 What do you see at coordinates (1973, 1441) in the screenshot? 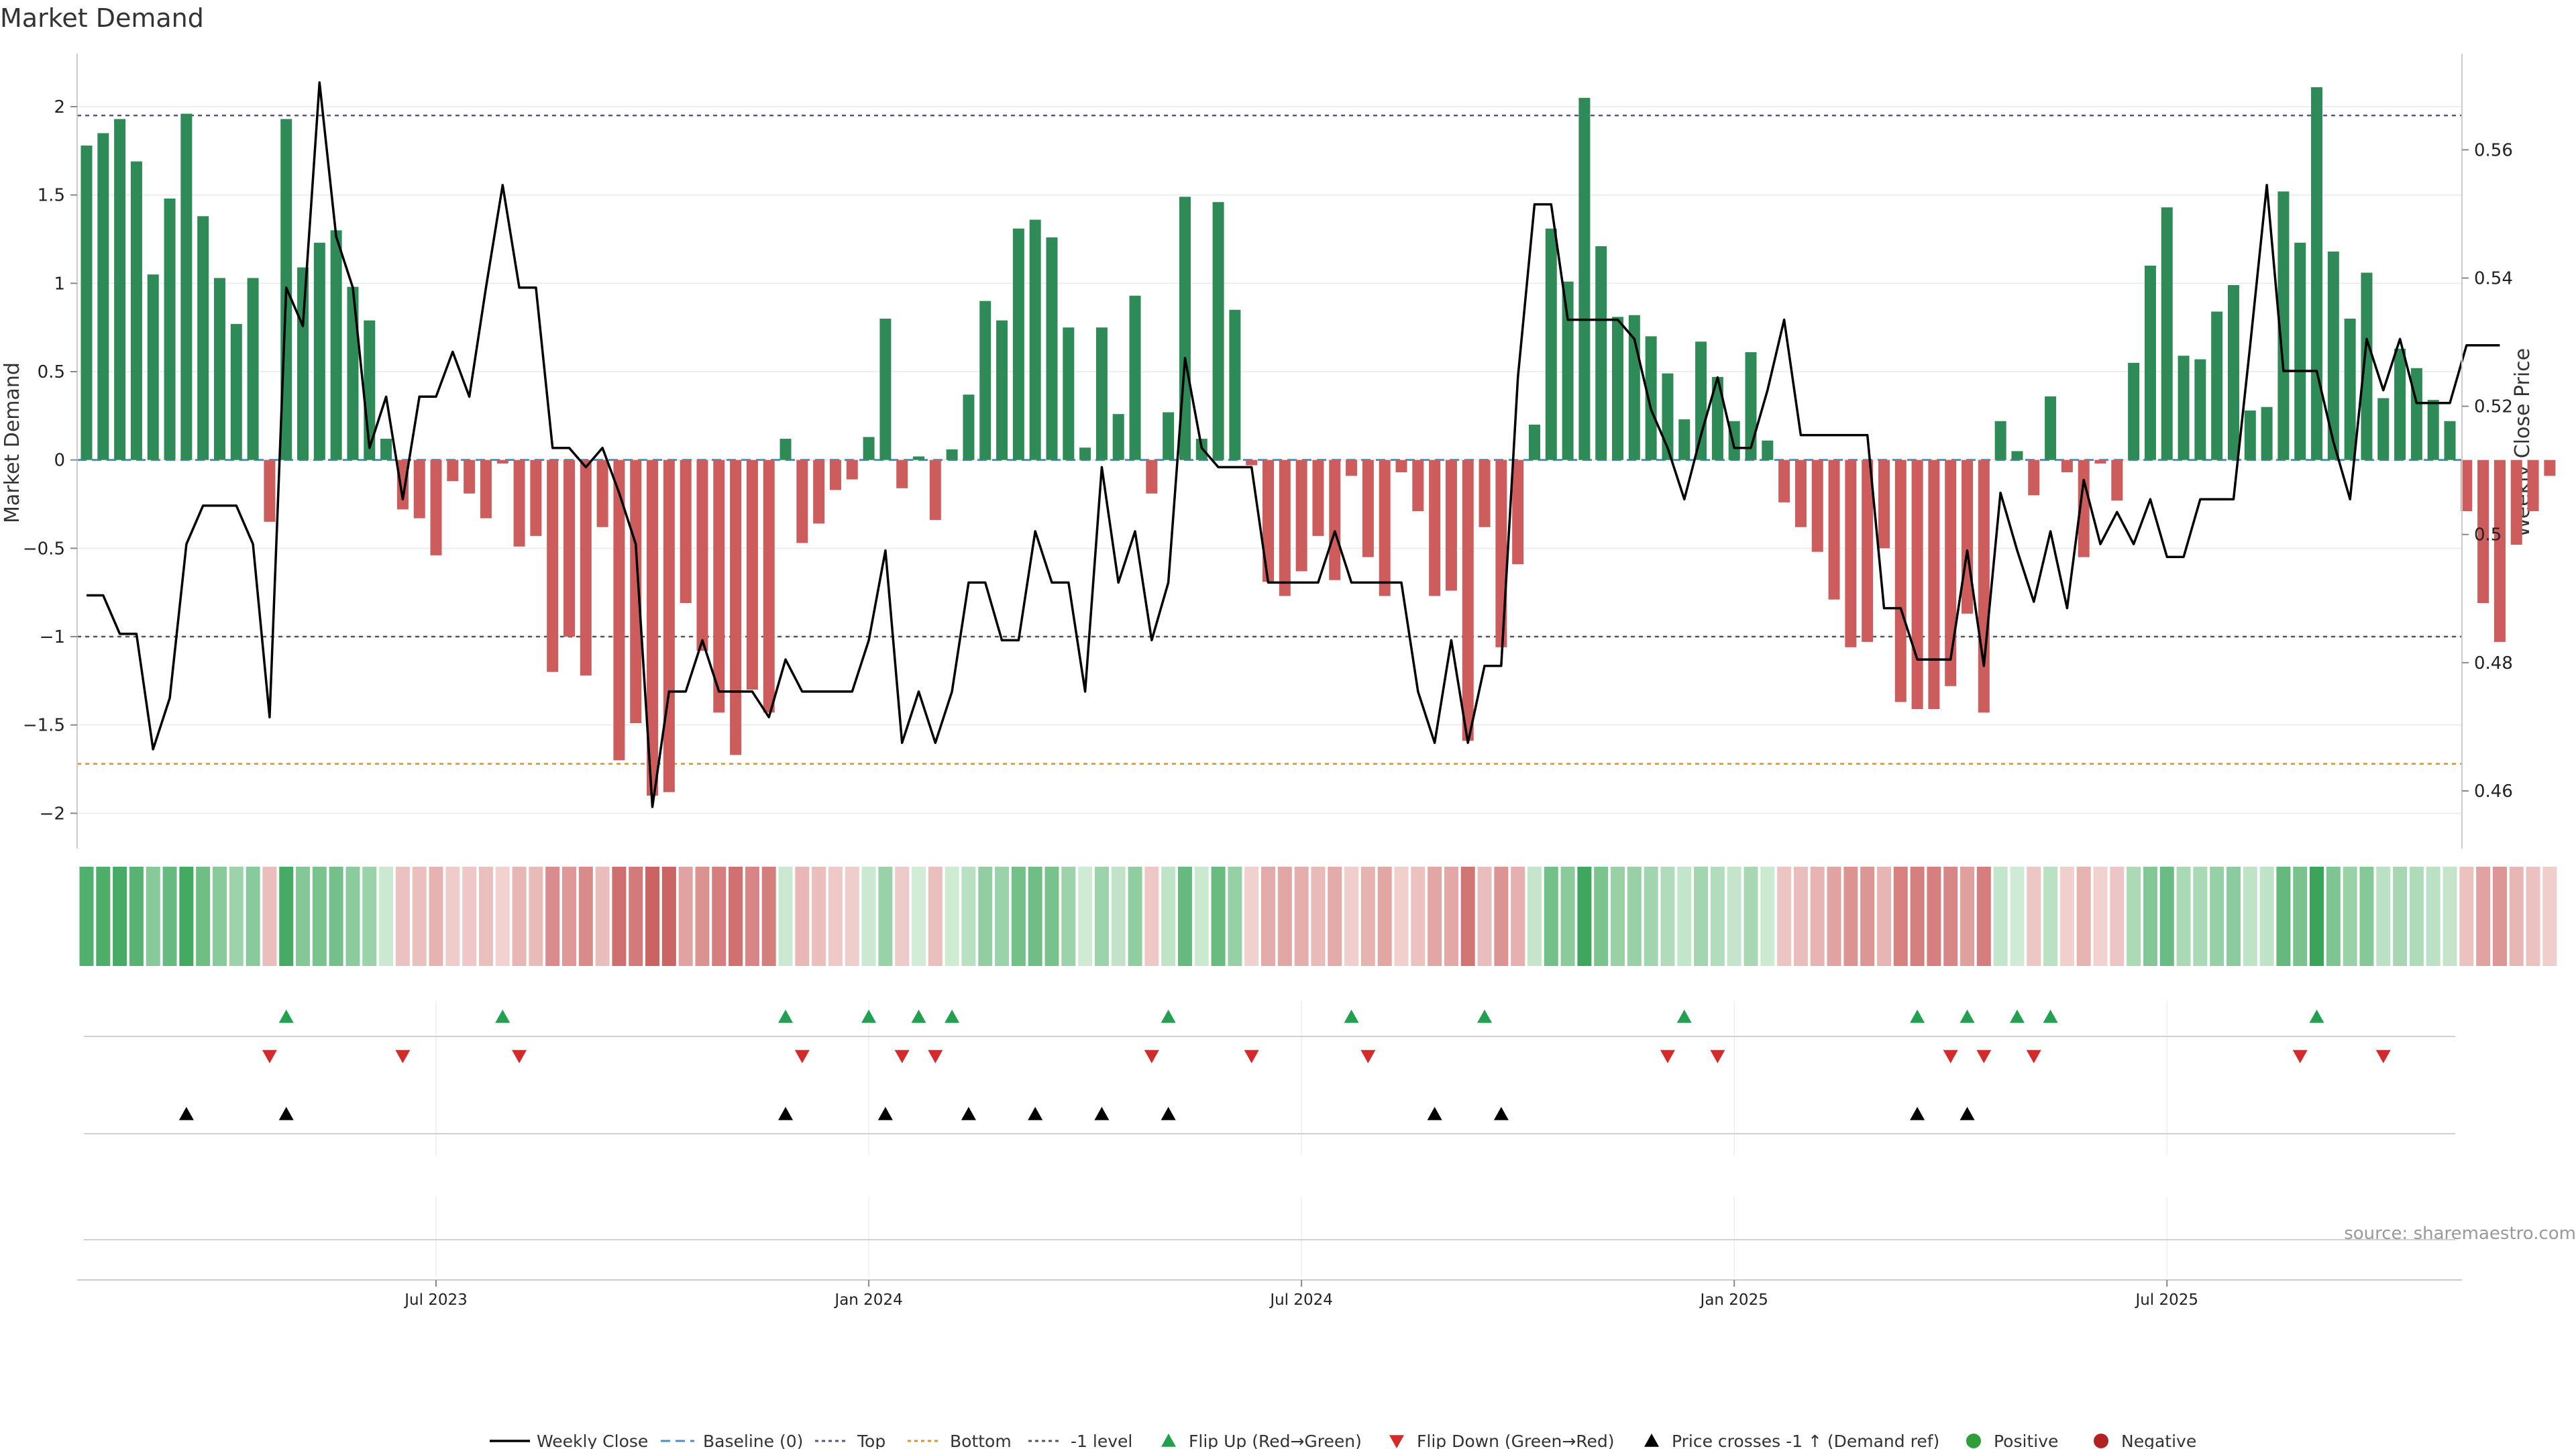
I see `legend-swatch-positive` at bounding box center [1973, 1441].